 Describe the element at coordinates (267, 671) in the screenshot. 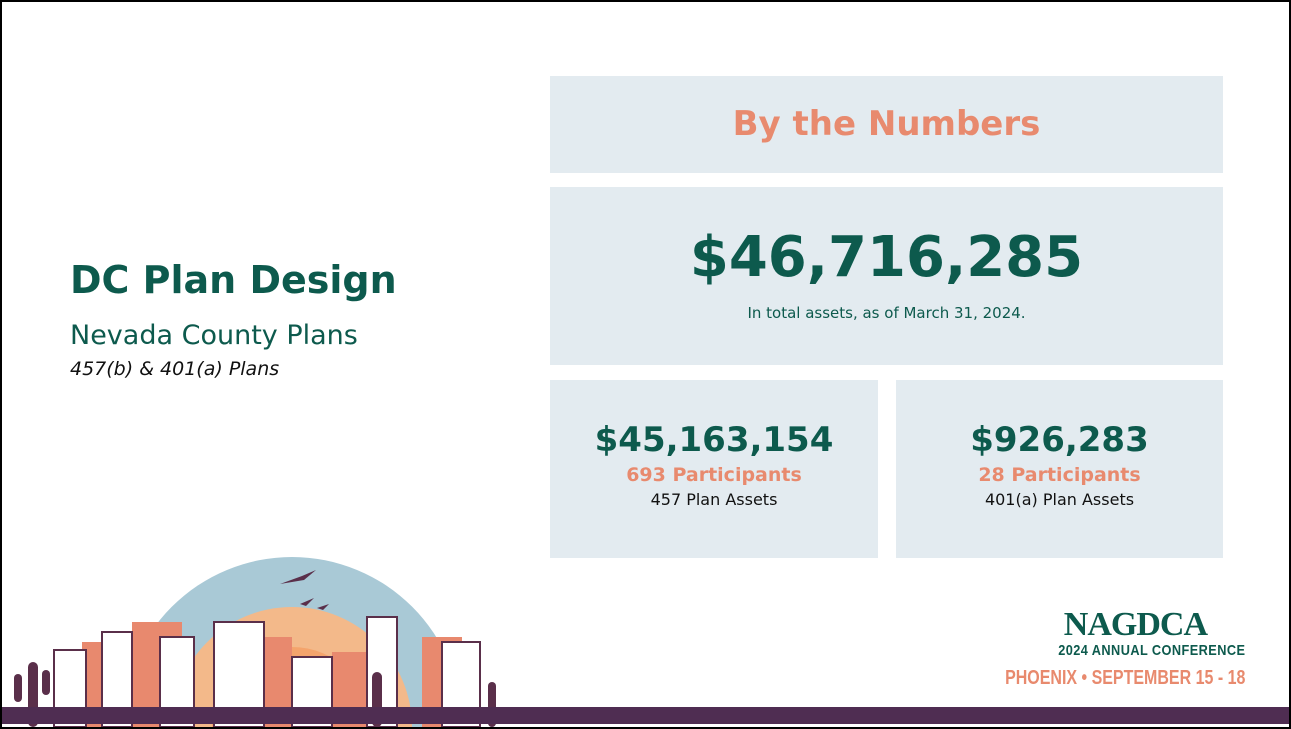

I see `buildings-front` at that location.